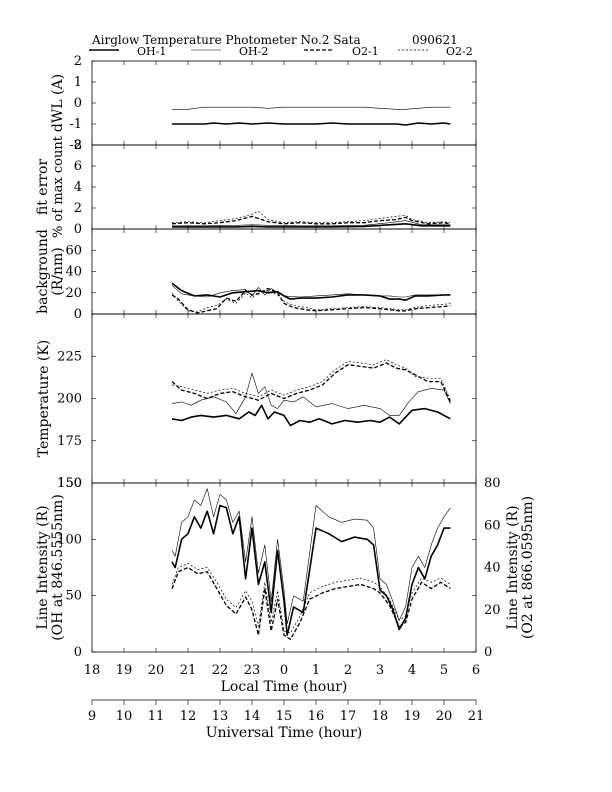  Describe the element at coordinates (124, 716) in the screenshot. I see `universal-time-tick-label: 10` at that location.